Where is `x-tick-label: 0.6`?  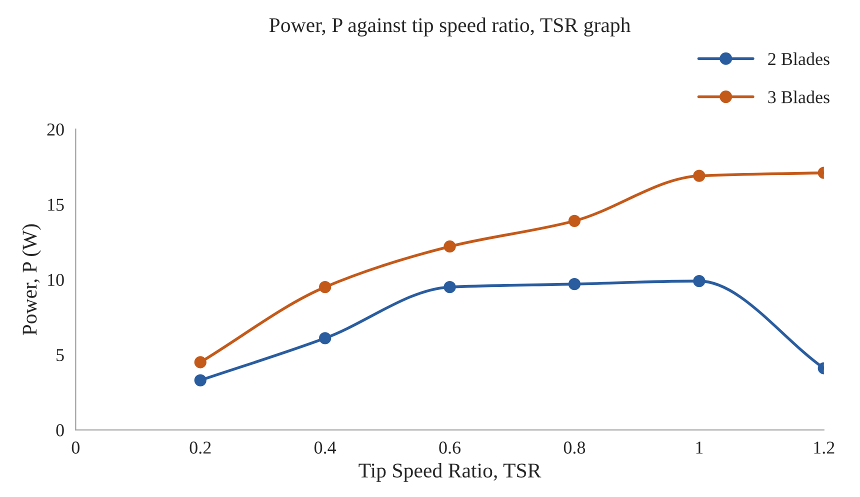 x-tick-label: 0.6 is located at coordinates (450, 448).